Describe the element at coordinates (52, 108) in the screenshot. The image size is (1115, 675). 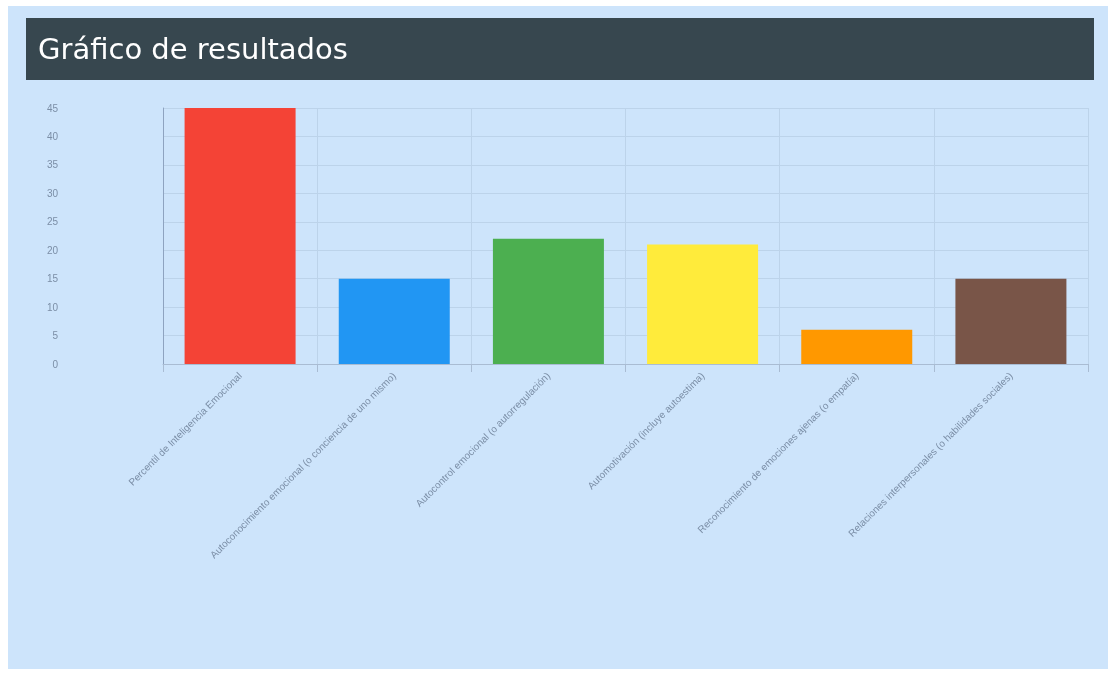
I see `y-tick-label: 45` at that location.